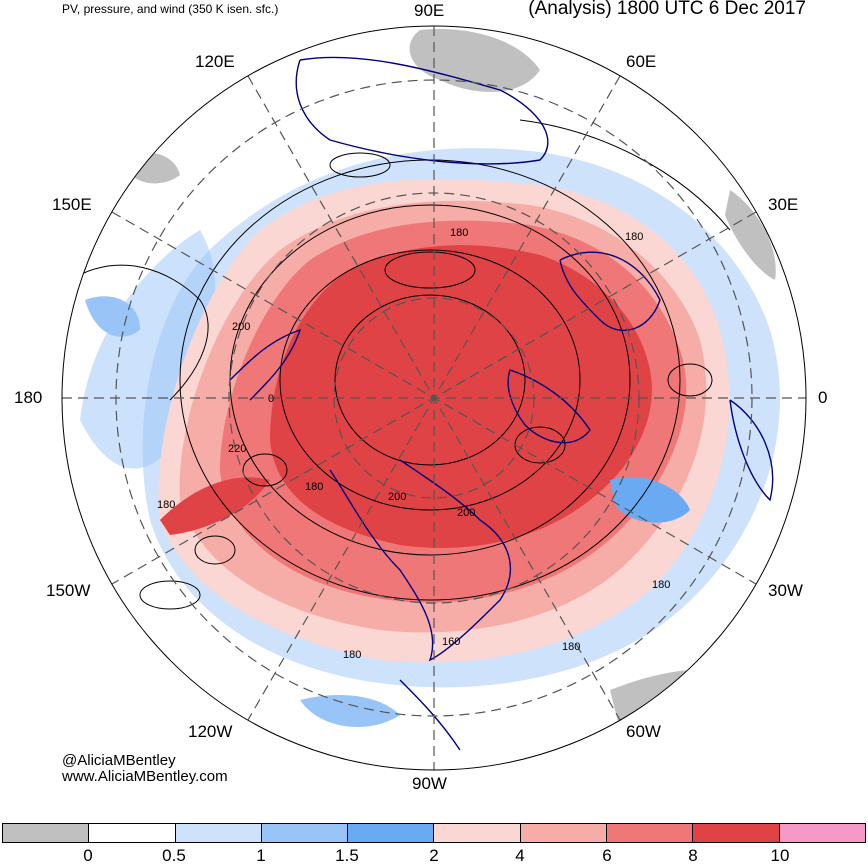 The height and width of the screenshot is (866, 868). I want to click on longitude-label-150e: 150E, so click(72, 204).